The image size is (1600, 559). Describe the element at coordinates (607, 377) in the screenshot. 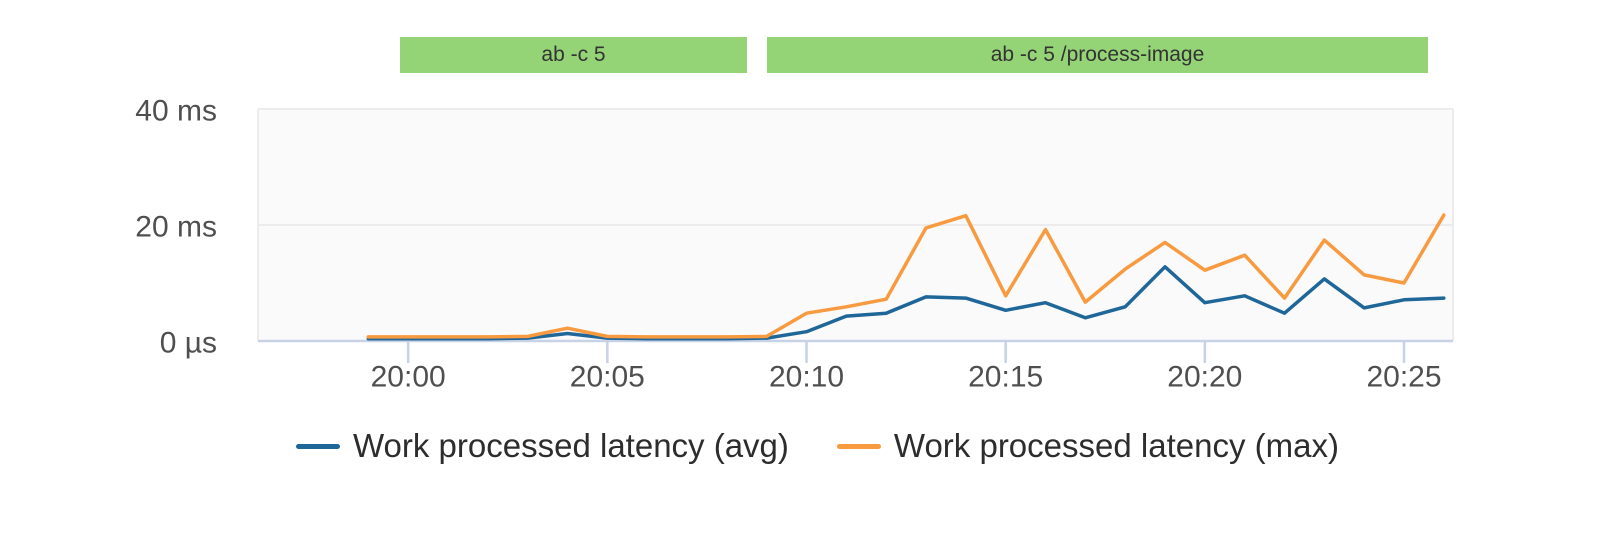

I see `x-axis-label-20:05: 20:05` at that location.